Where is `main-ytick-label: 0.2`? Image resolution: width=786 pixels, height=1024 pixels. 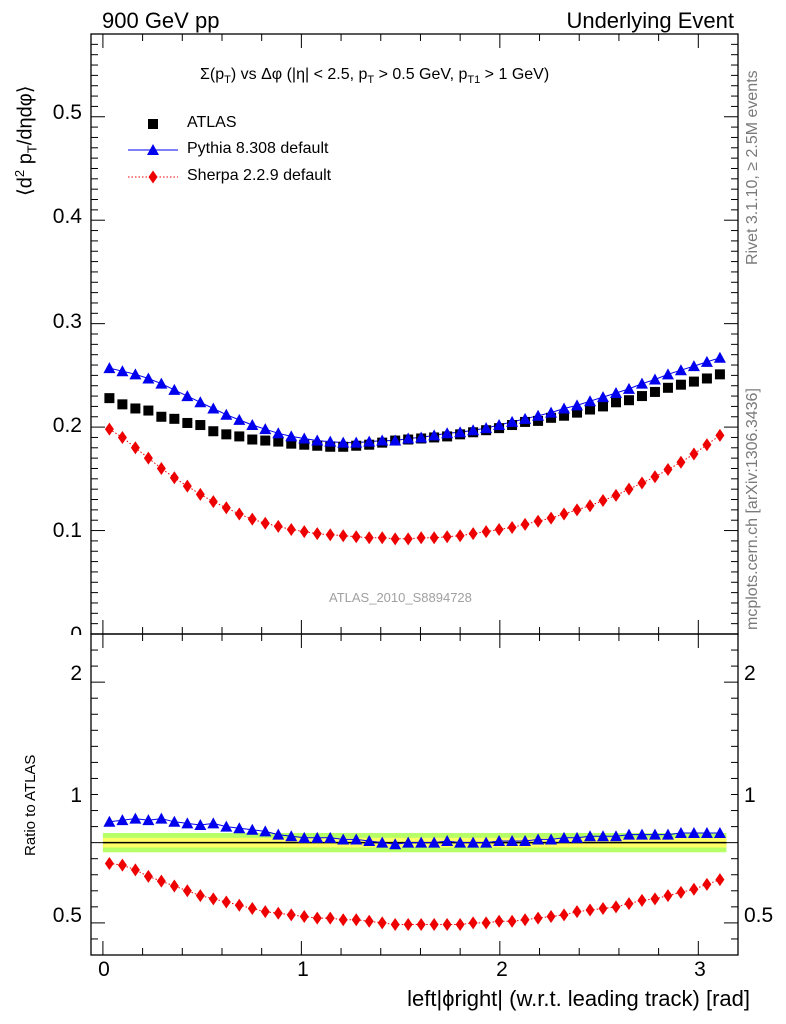 main-ytick-label: 0.2 is located at coordinates (67, 425).